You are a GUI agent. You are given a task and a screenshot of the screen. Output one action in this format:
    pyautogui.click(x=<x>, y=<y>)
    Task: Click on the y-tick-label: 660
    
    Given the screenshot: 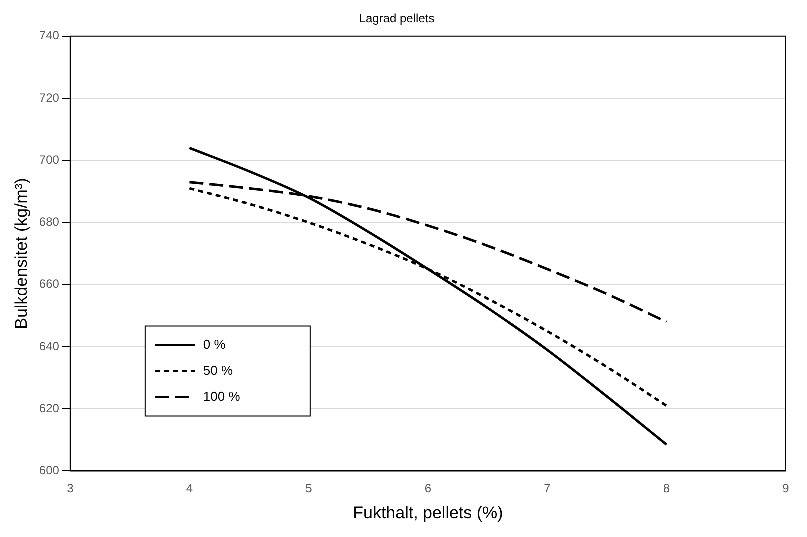 What is the action you would take?
    pyautogui.click(x=49, y=284)
    